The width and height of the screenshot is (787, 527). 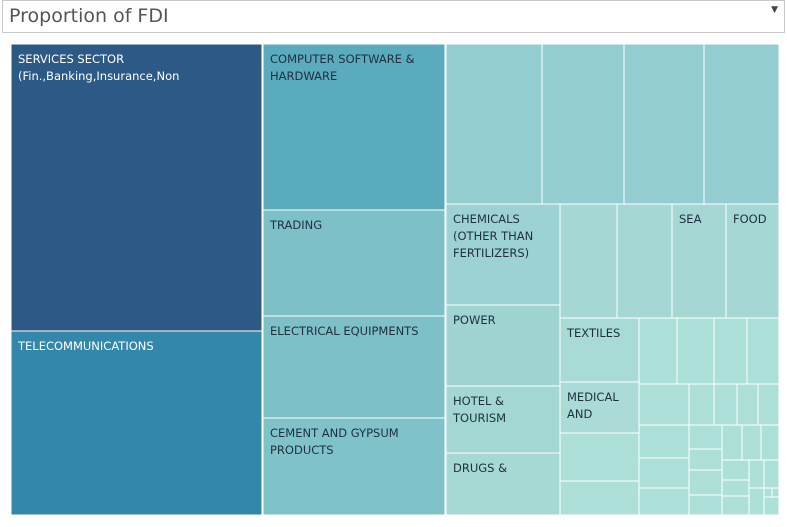 What do you see at coordinates (295, 225) in the screenshot?
I see `treemap-tile-label: TRADING` at bounding box center [295, 225].